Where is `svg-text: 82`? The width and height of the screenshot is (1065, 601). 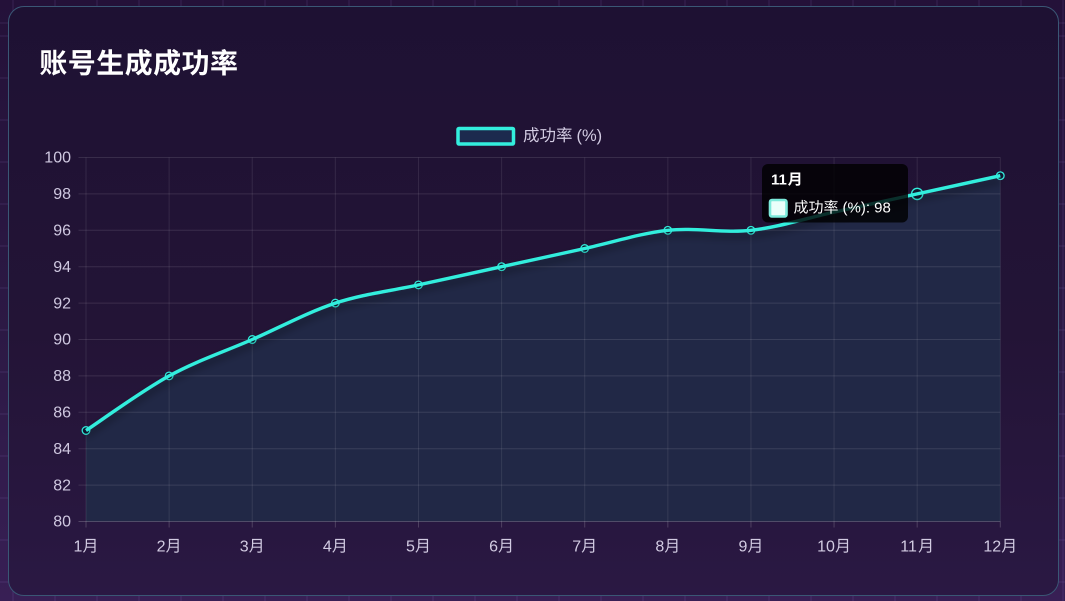
svg-text: 82 is located at coordinates (62, 485).